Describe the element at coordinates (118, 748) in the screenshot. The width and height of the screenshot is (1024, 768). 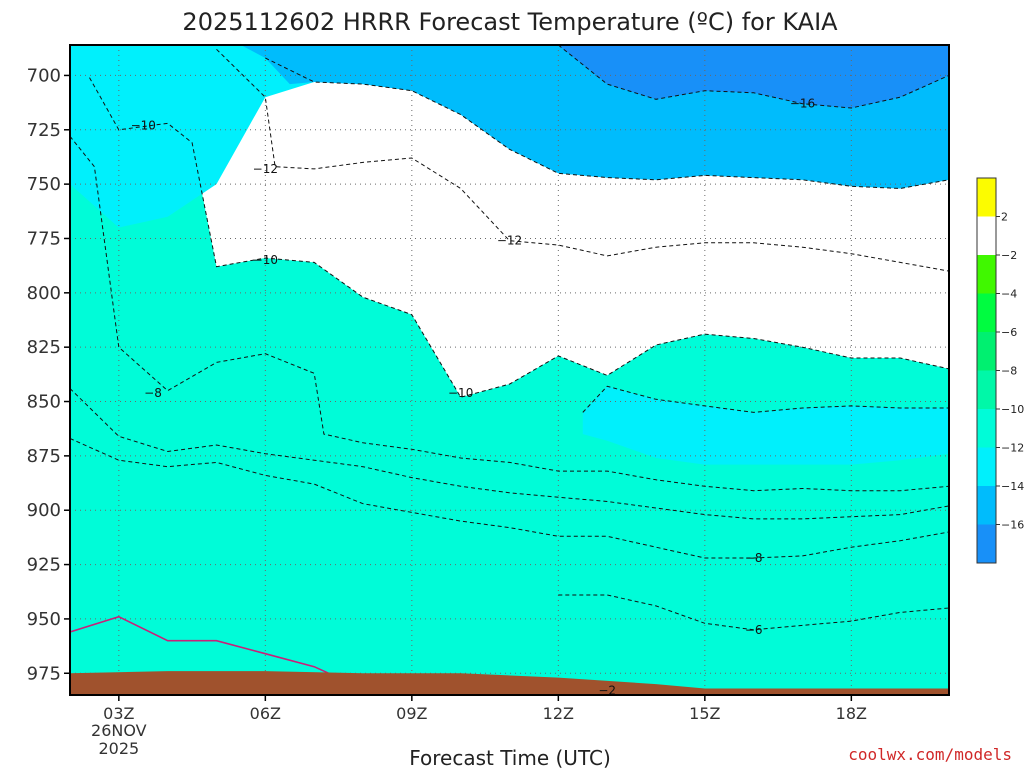
I see `x-tick-year: 2025` at that location.